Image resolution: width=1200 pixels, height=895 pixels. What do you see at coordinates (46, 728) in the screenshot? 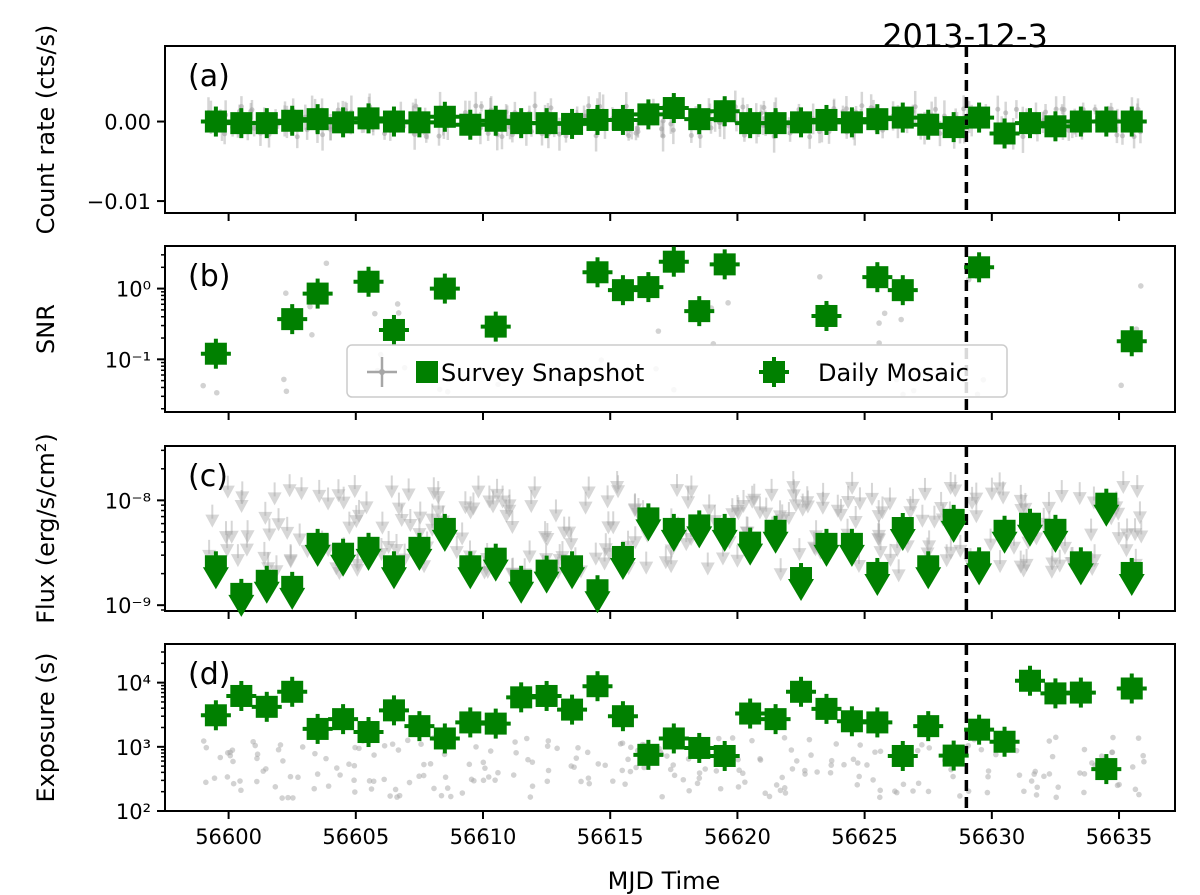
I see `y-axis-label-4: Exposure (s)` at bounding box center [46, 728].